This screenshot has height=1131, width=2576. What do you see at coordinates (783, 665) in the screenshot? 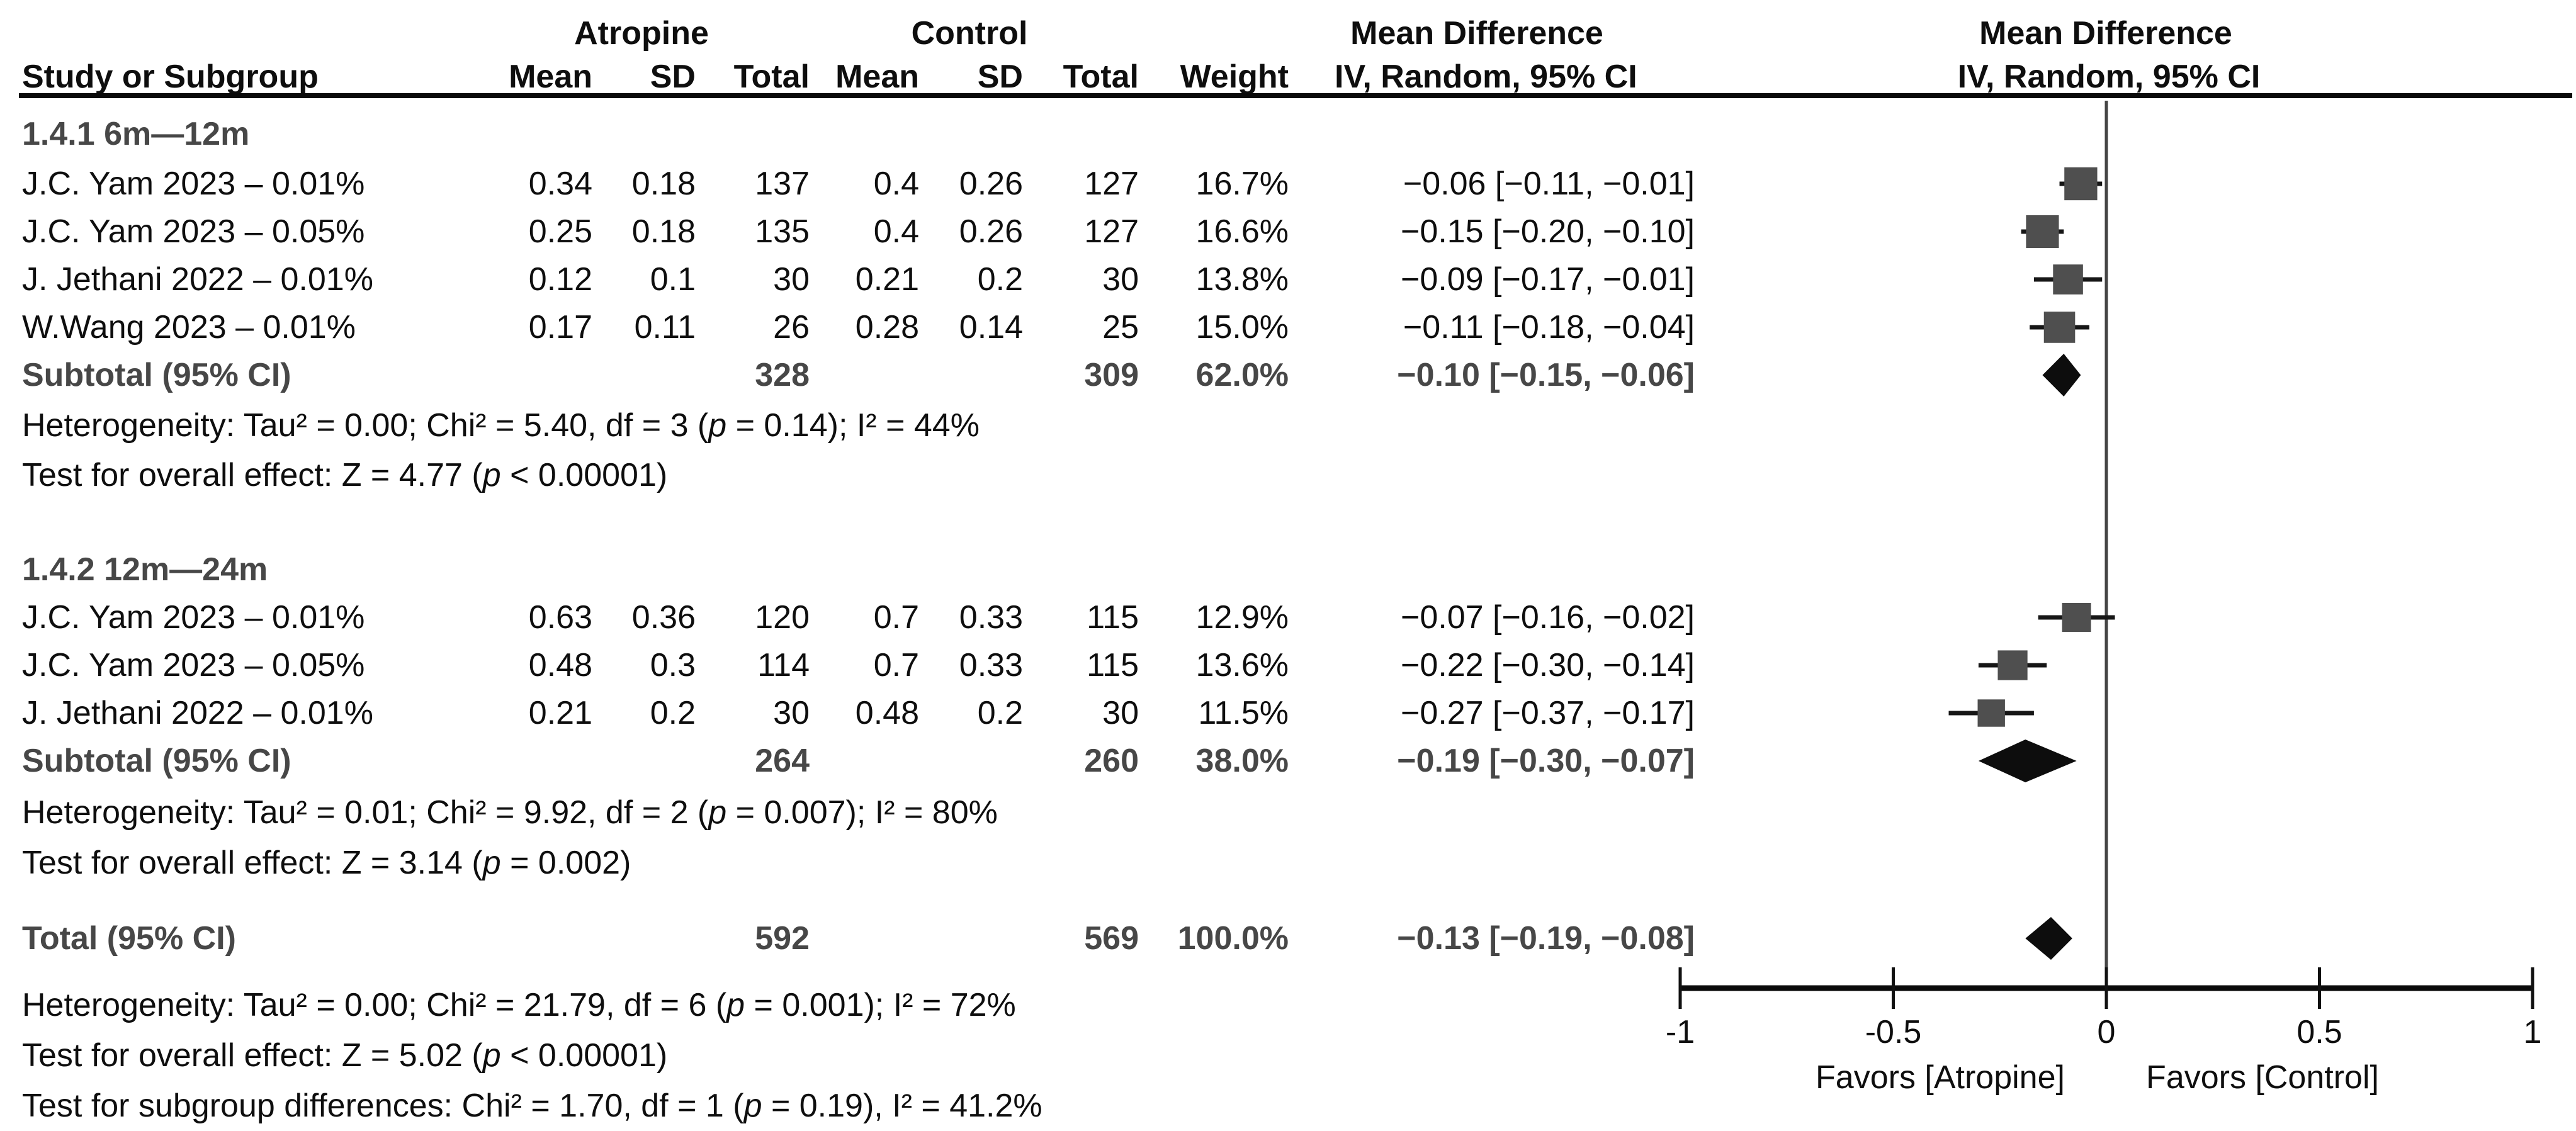
I see `atropine-total: 114` at bounding box center [783, 665].